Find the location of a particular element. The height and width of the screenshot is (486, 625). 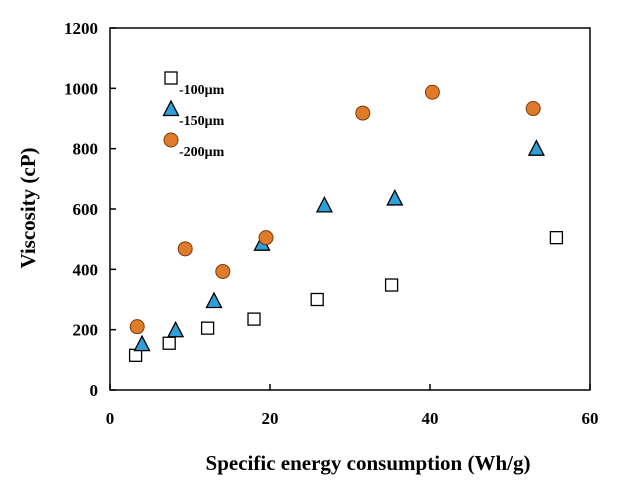

x-axis-ticks: 0 20 40 60 is located at coordinates (352, 406).